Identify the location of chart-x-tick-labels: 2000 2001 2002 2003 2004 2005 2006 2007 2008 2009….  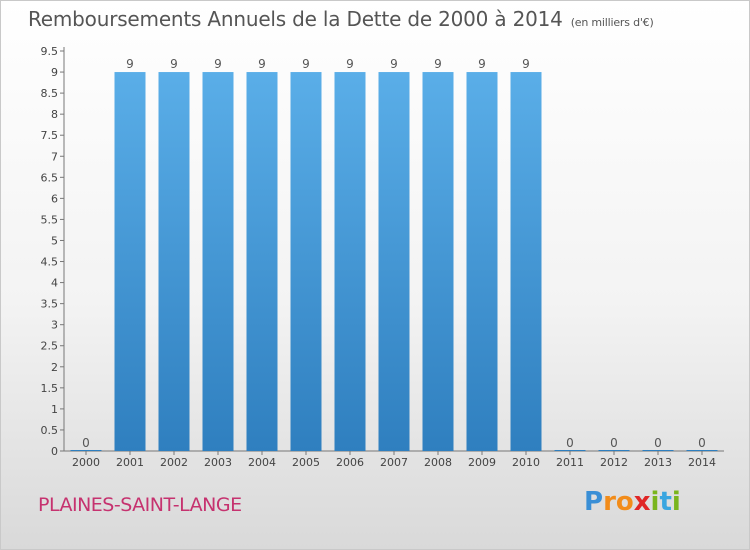
(394, 460).